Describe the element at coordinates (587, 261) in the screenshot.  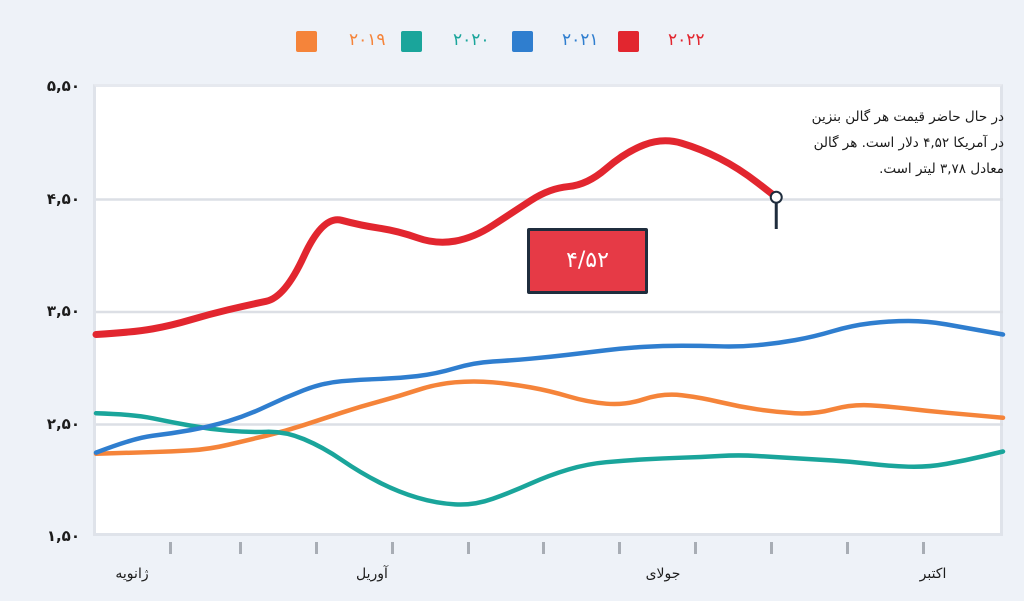
I see `current-price-callout: ۴/۵۲` at that location.